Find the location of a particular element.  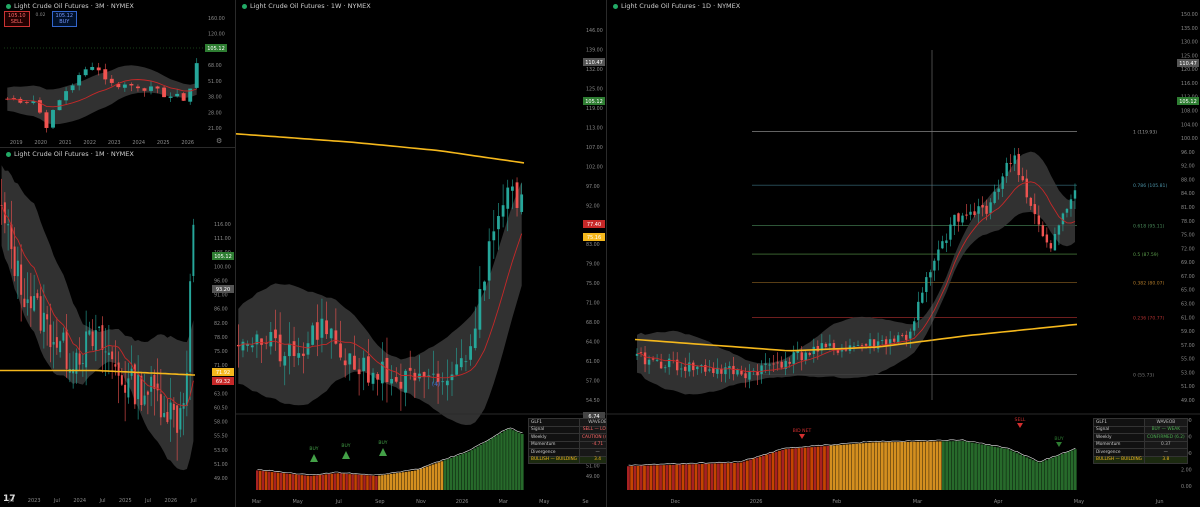

time-axis-tick-1d: 2026 is located at coordinates (756, 502).